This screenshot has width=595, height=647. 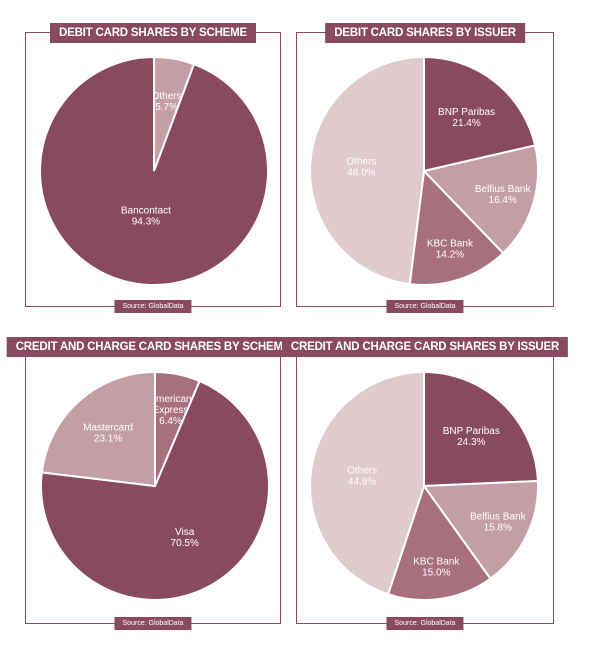 I want to click on slice-label: Mastercard 23.1%, so click(x=108, y=434).